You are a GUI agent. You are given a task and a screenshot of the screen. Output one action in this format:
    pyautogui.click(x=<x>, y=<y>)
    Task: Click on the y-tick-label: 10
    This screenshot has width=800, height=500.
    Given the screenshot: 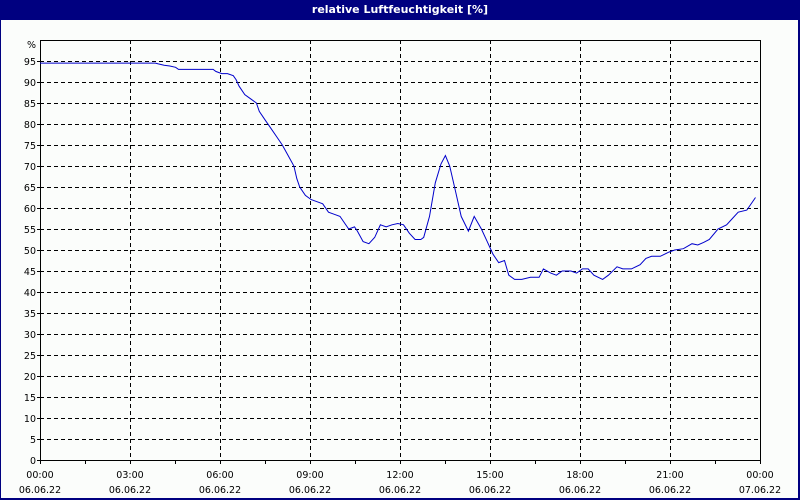 What is the action you would take?
    pyautogui.click(x=30, y=419)
    